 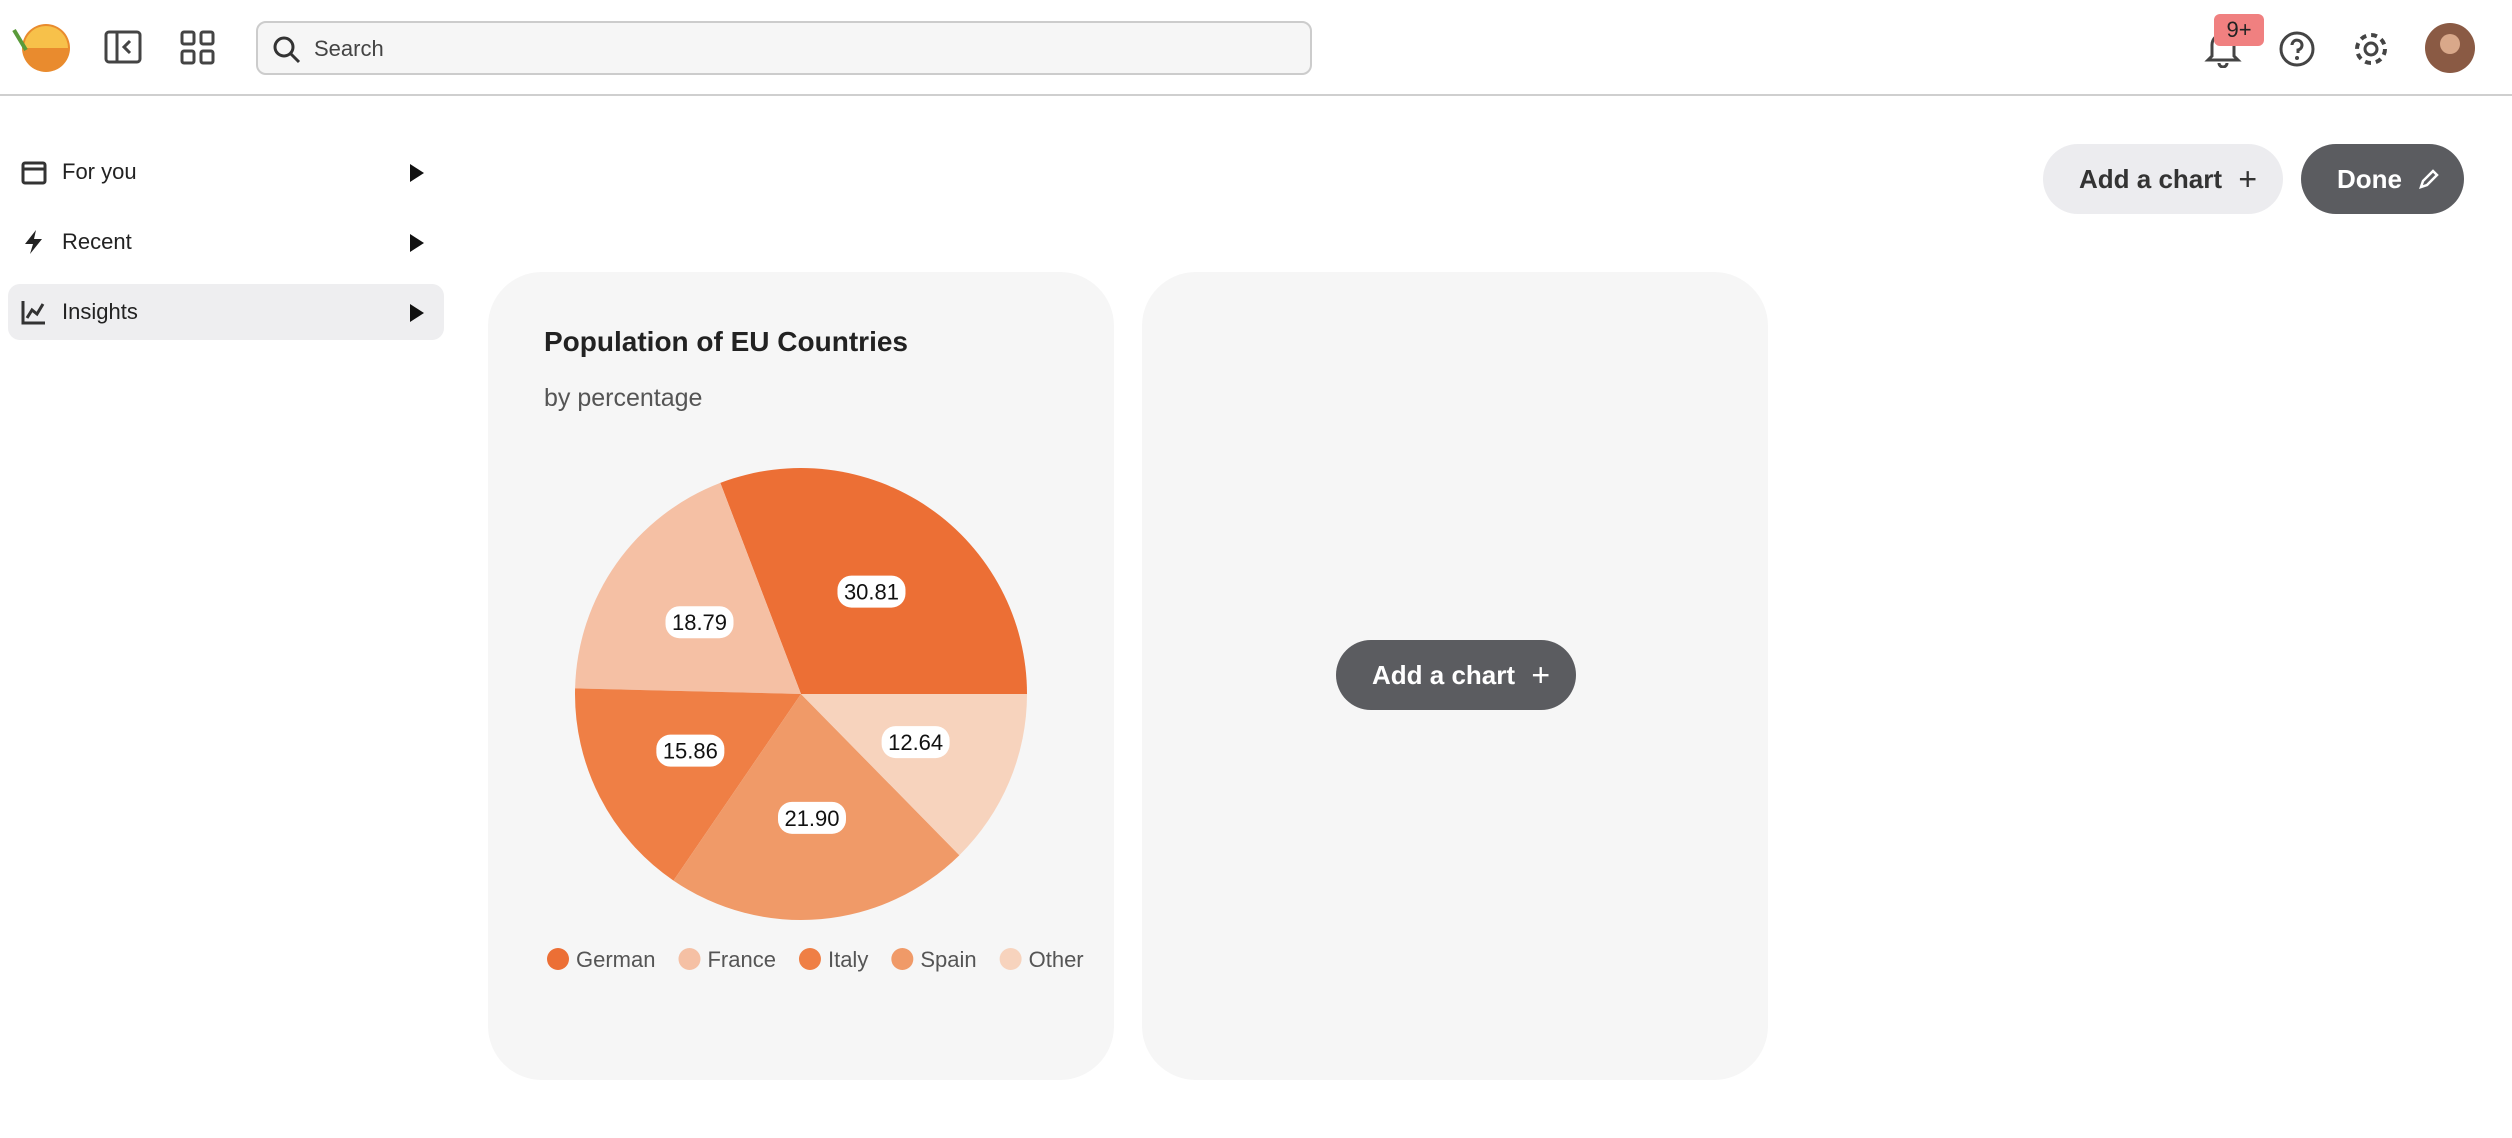 I want to click on nav-item: For you, so click(x=226, y=172).